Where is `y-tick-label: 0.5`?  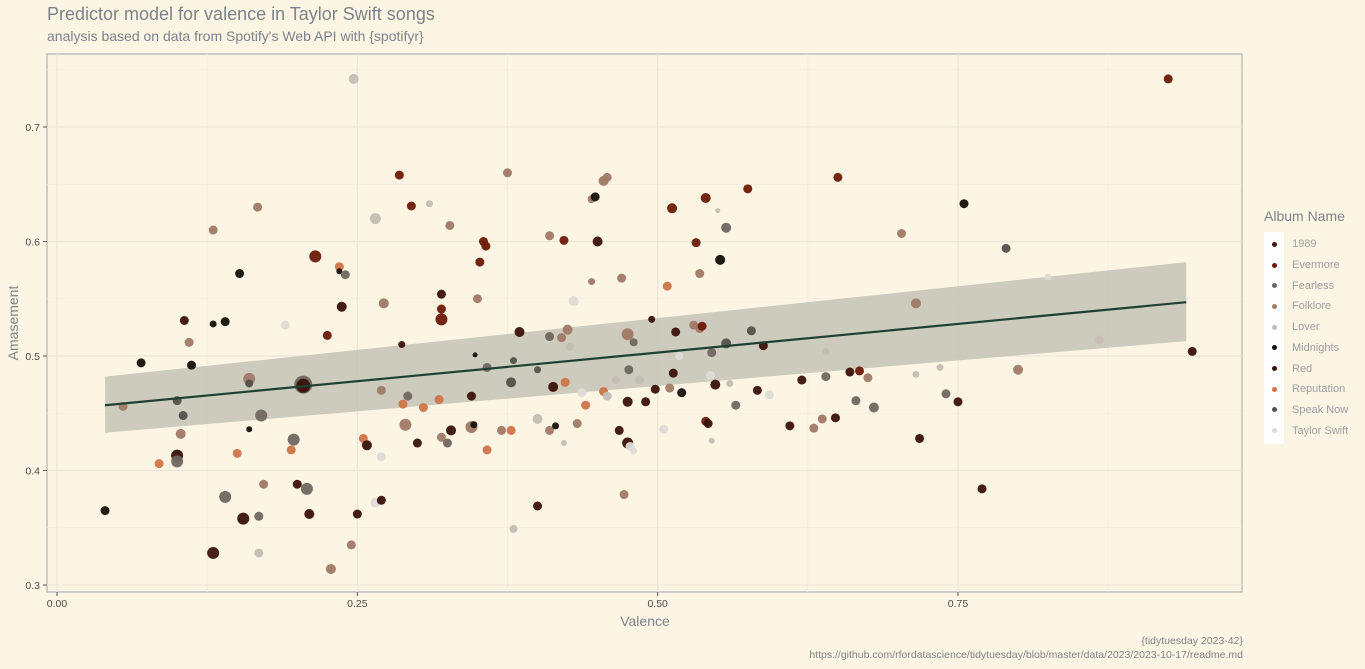 y-tick-label: 0.5 is located at coordinates (32, 357).